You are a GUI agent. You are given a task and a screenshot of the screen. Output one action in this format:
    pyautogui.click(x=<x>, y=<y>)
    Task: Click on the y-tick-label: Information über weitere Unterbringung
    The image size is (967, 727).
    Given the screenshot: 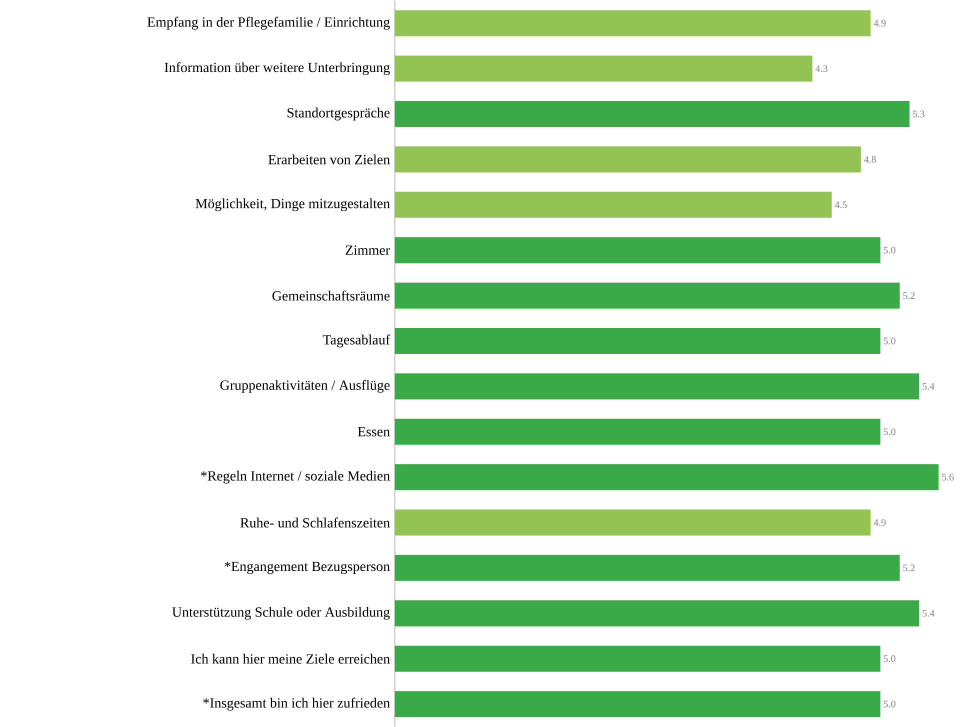 What is the action you would take?
    pyautogui.click(x=277, y=68)
    